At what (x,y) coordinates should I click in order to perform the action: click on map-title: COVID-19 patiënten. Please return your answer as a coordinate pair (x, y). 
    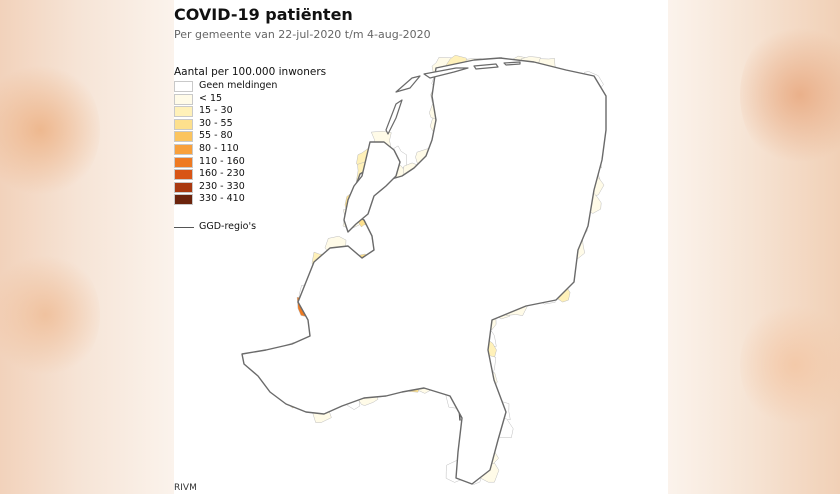
    Looking at the image, I should click on (263, 14).